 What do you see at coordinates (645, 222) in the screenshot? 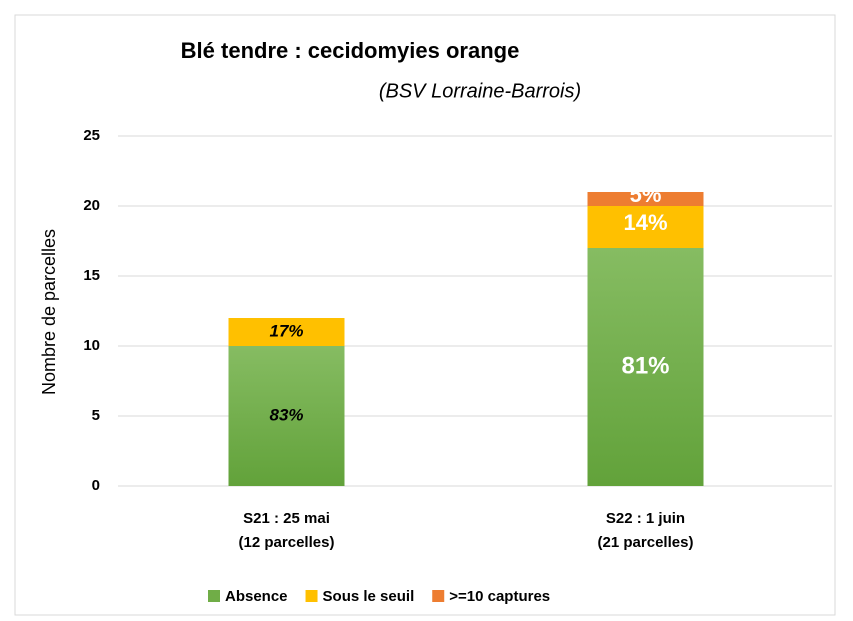
I see `data-label: 14%` at bounding box center [645, 222].